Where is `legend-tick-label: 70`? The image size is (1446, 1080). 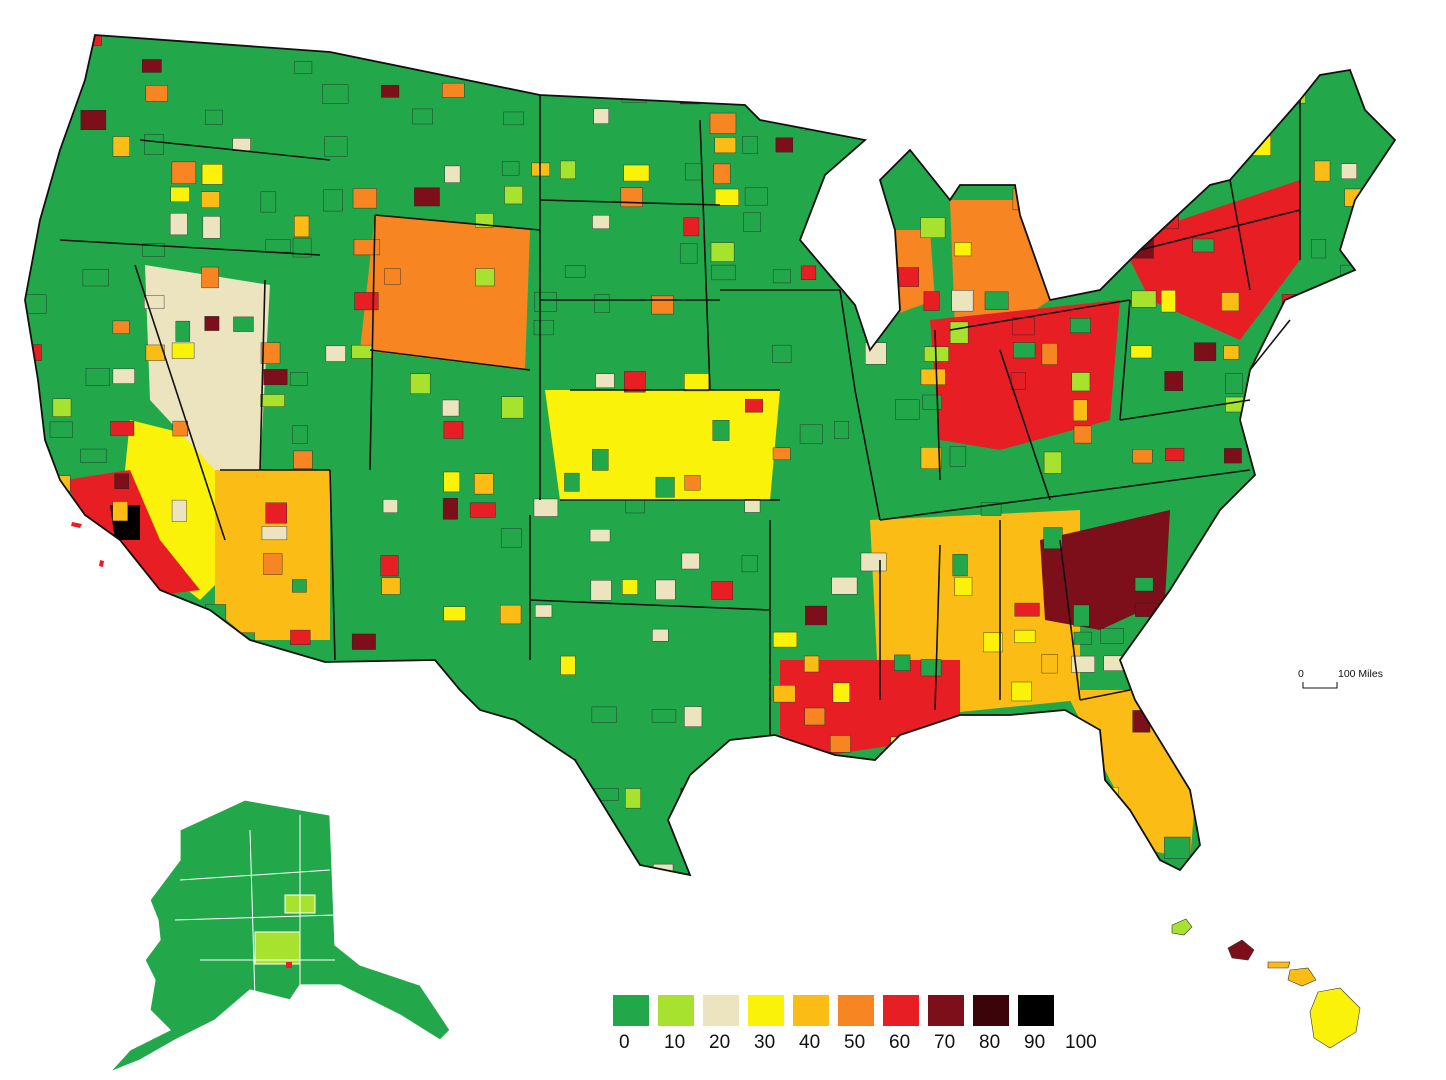
legend-tick-label: 70 is located at coordinates (944, 1042).